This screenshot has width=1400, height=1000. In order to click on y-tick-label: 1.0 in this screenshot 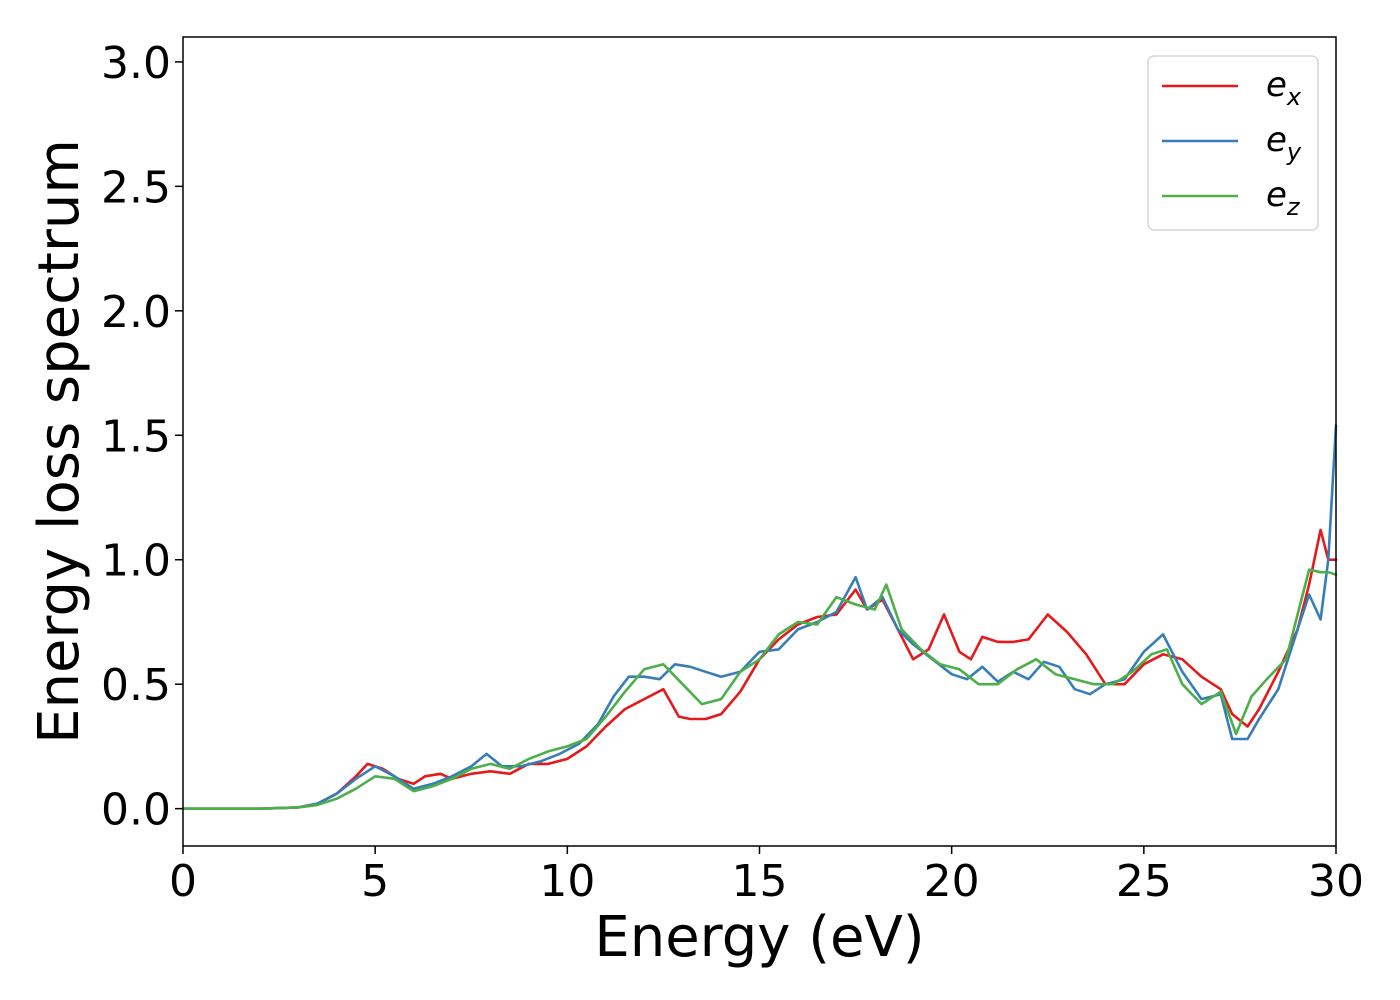, I will do `click(136, 561)`.